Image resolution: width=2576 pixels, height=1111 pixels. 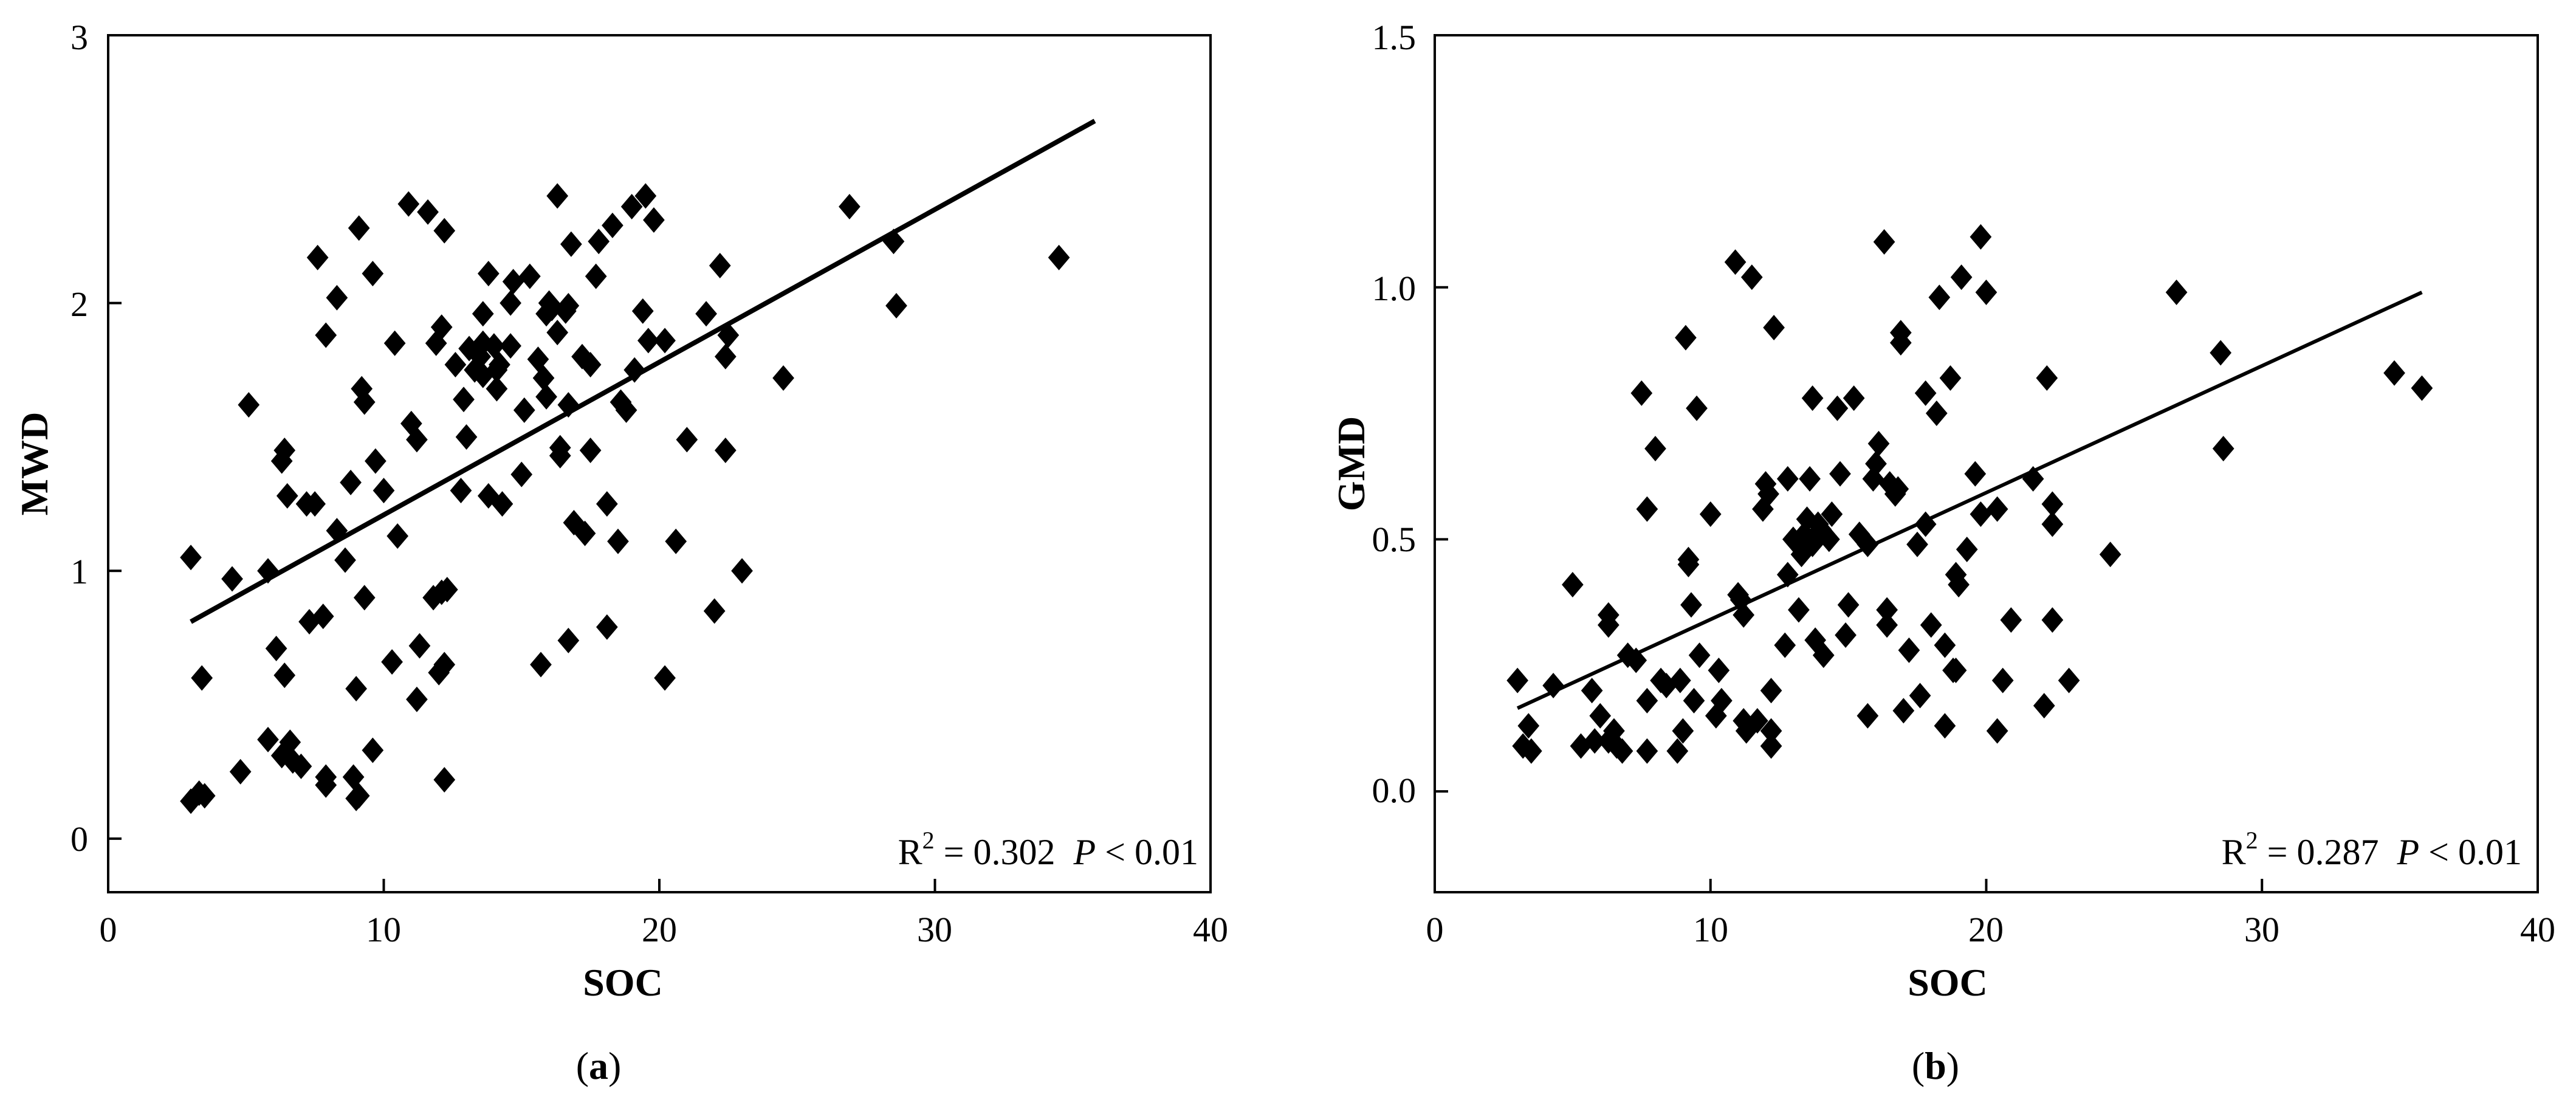 What do you see at coordinates (79, 304) in the screenshot?
I see `y-tick-label: 2` at bounding box center [79, 304].